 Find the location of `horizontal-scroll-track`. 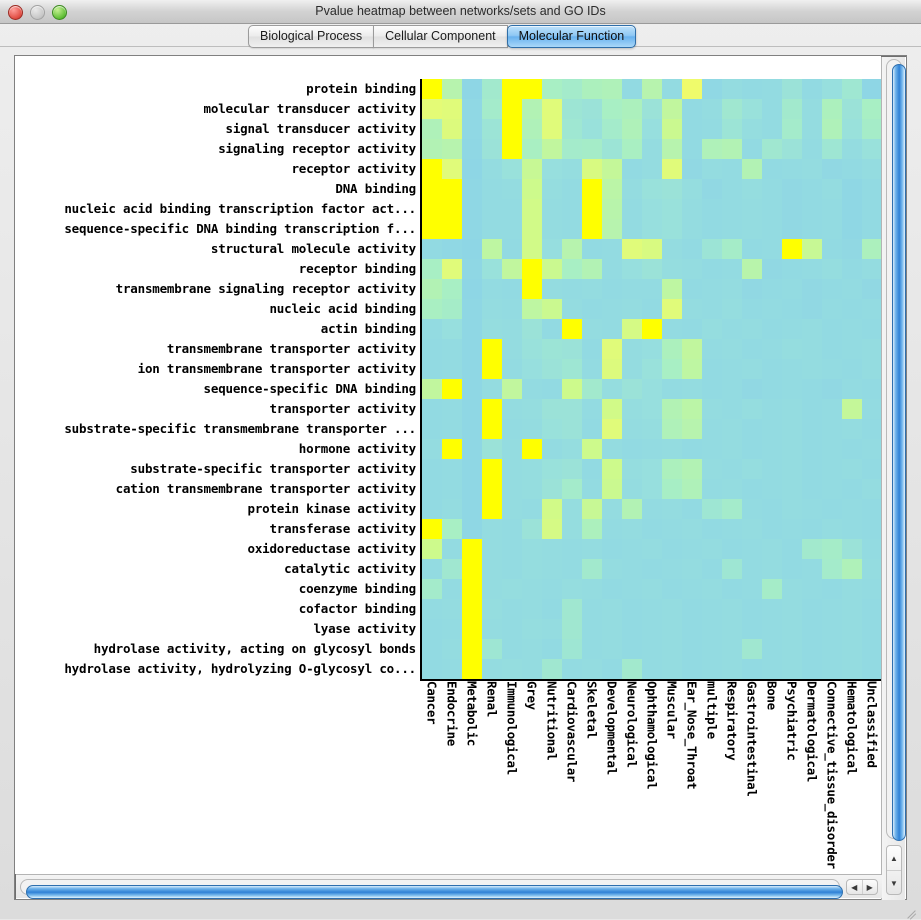

horizontal-scroll-track is located at coordinates (431, 889).